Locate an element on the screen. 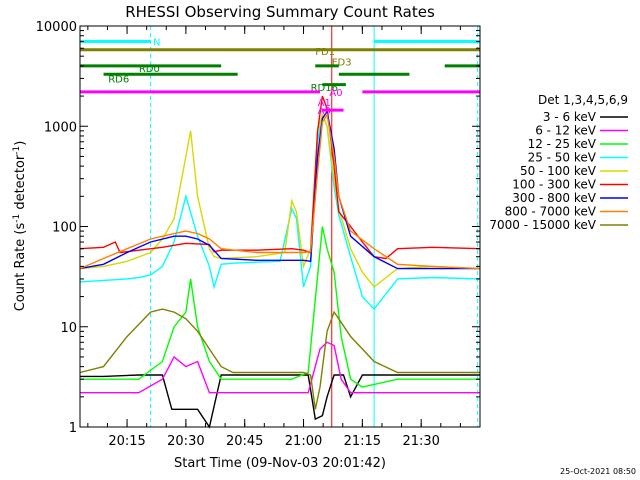 The height and width of the screenshot is (480, 640). x-tick-label-21-00: 21:00 is located at coordinates (303, 441).